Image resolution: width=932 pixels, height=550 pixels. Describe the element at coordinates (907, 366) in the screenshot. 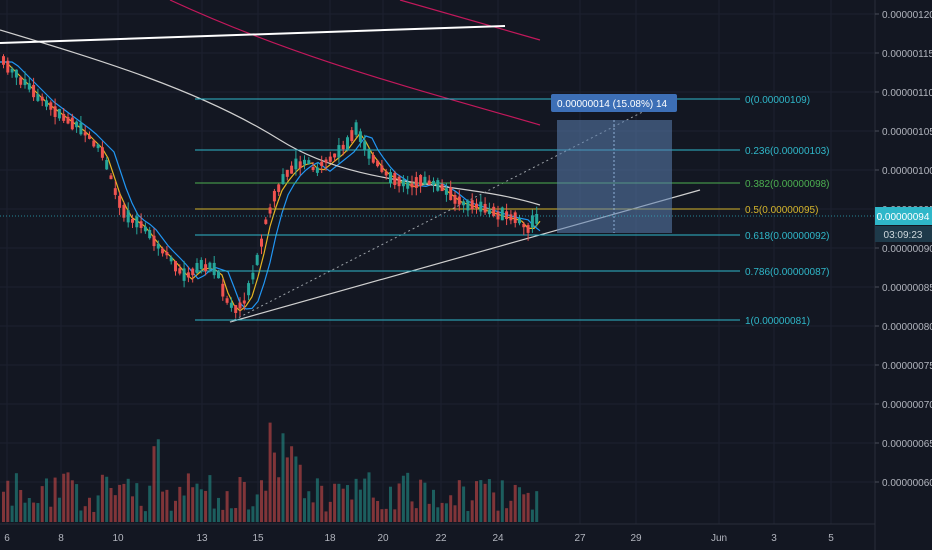

I see `price-tick-label: 0.00000075` at that location.